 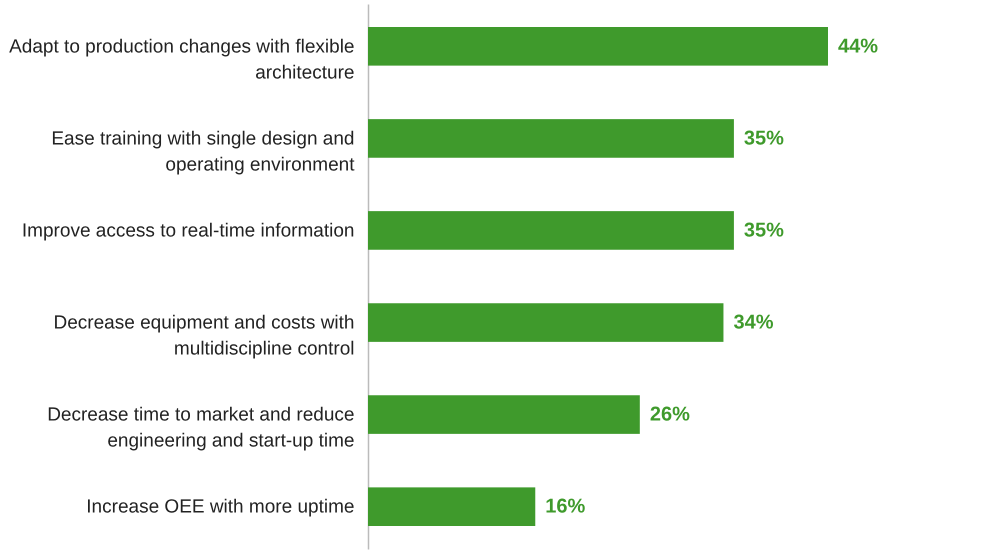 I want to click on y-tick-label: Decrease equipment and costs with multidiscipline control, so click(x=204, y=336).